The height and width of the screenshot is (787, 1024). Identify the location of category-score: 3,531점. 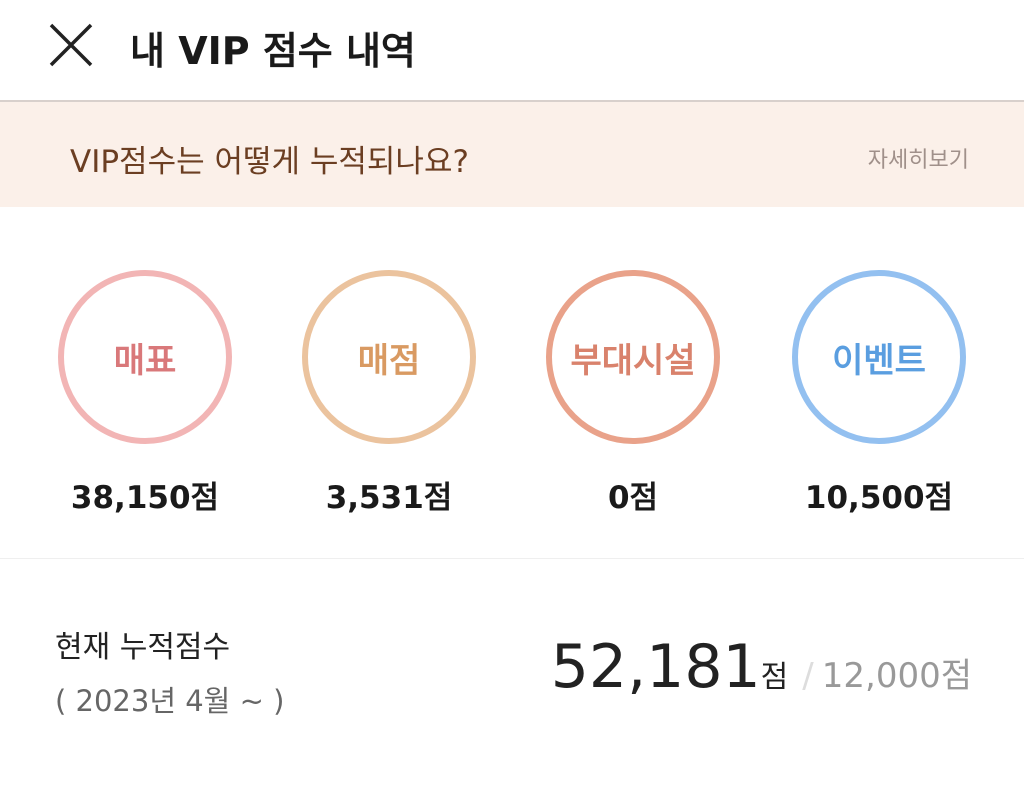
(389, 498).